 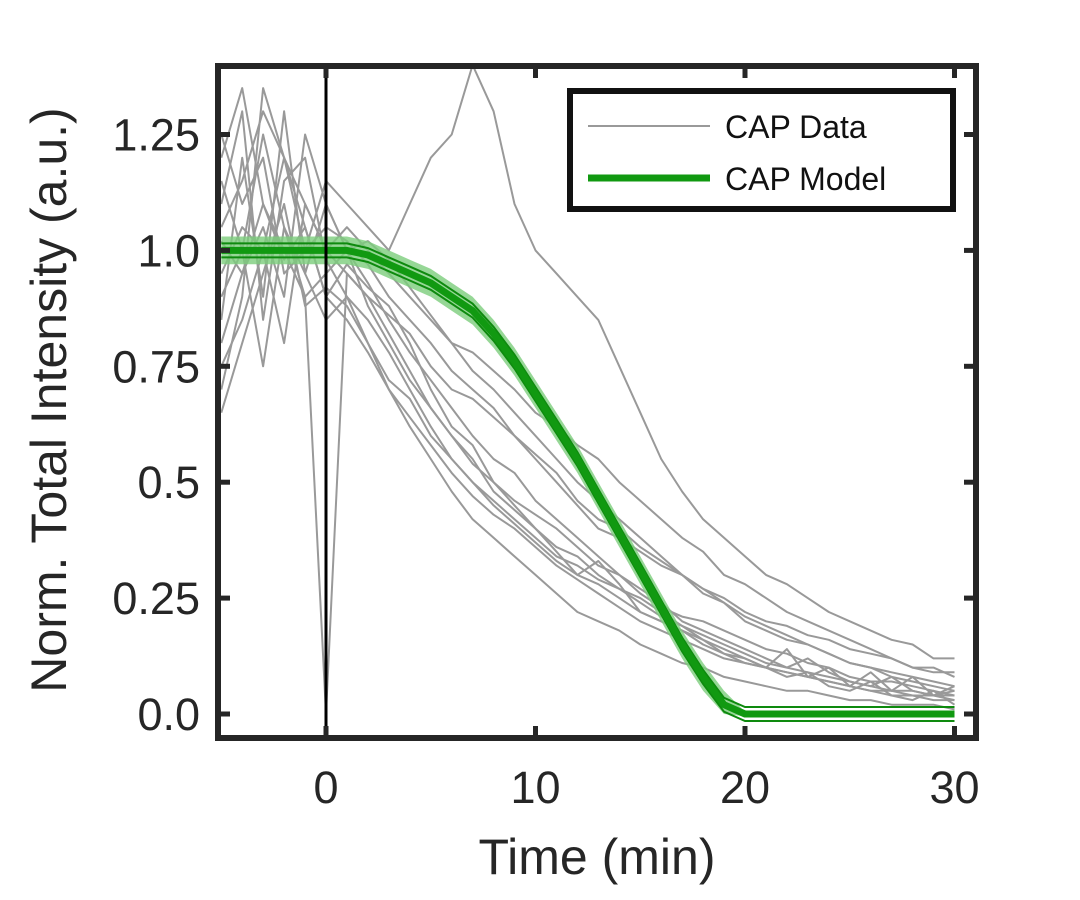 I want to click on y-tick-label-0: 0.0, so click(x=168, y=714).